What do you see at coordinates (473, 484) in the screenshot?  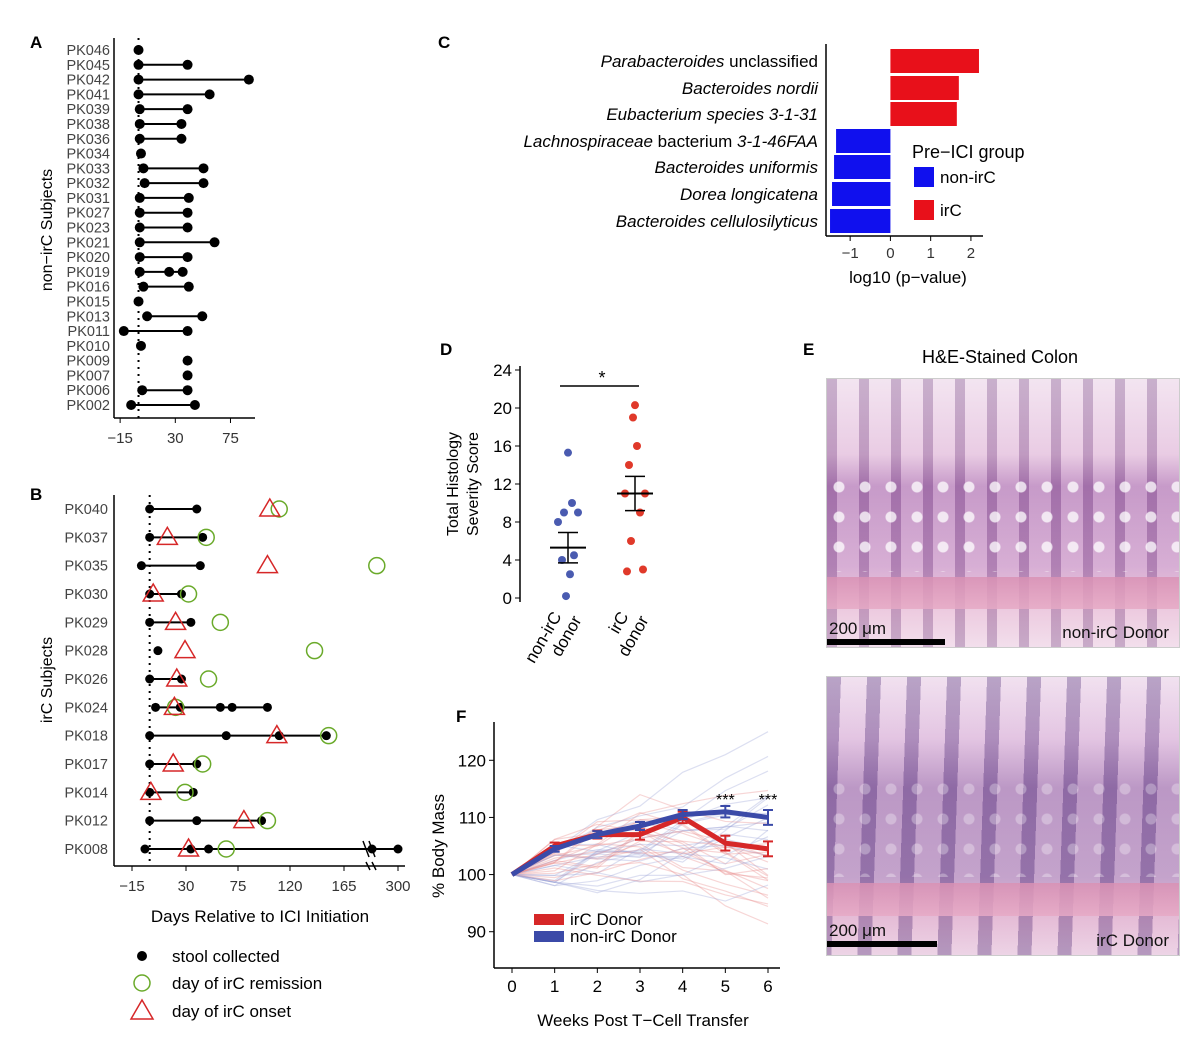 I see `y-axis-title-line2: Severity Score` at bounding box center [473, 484].